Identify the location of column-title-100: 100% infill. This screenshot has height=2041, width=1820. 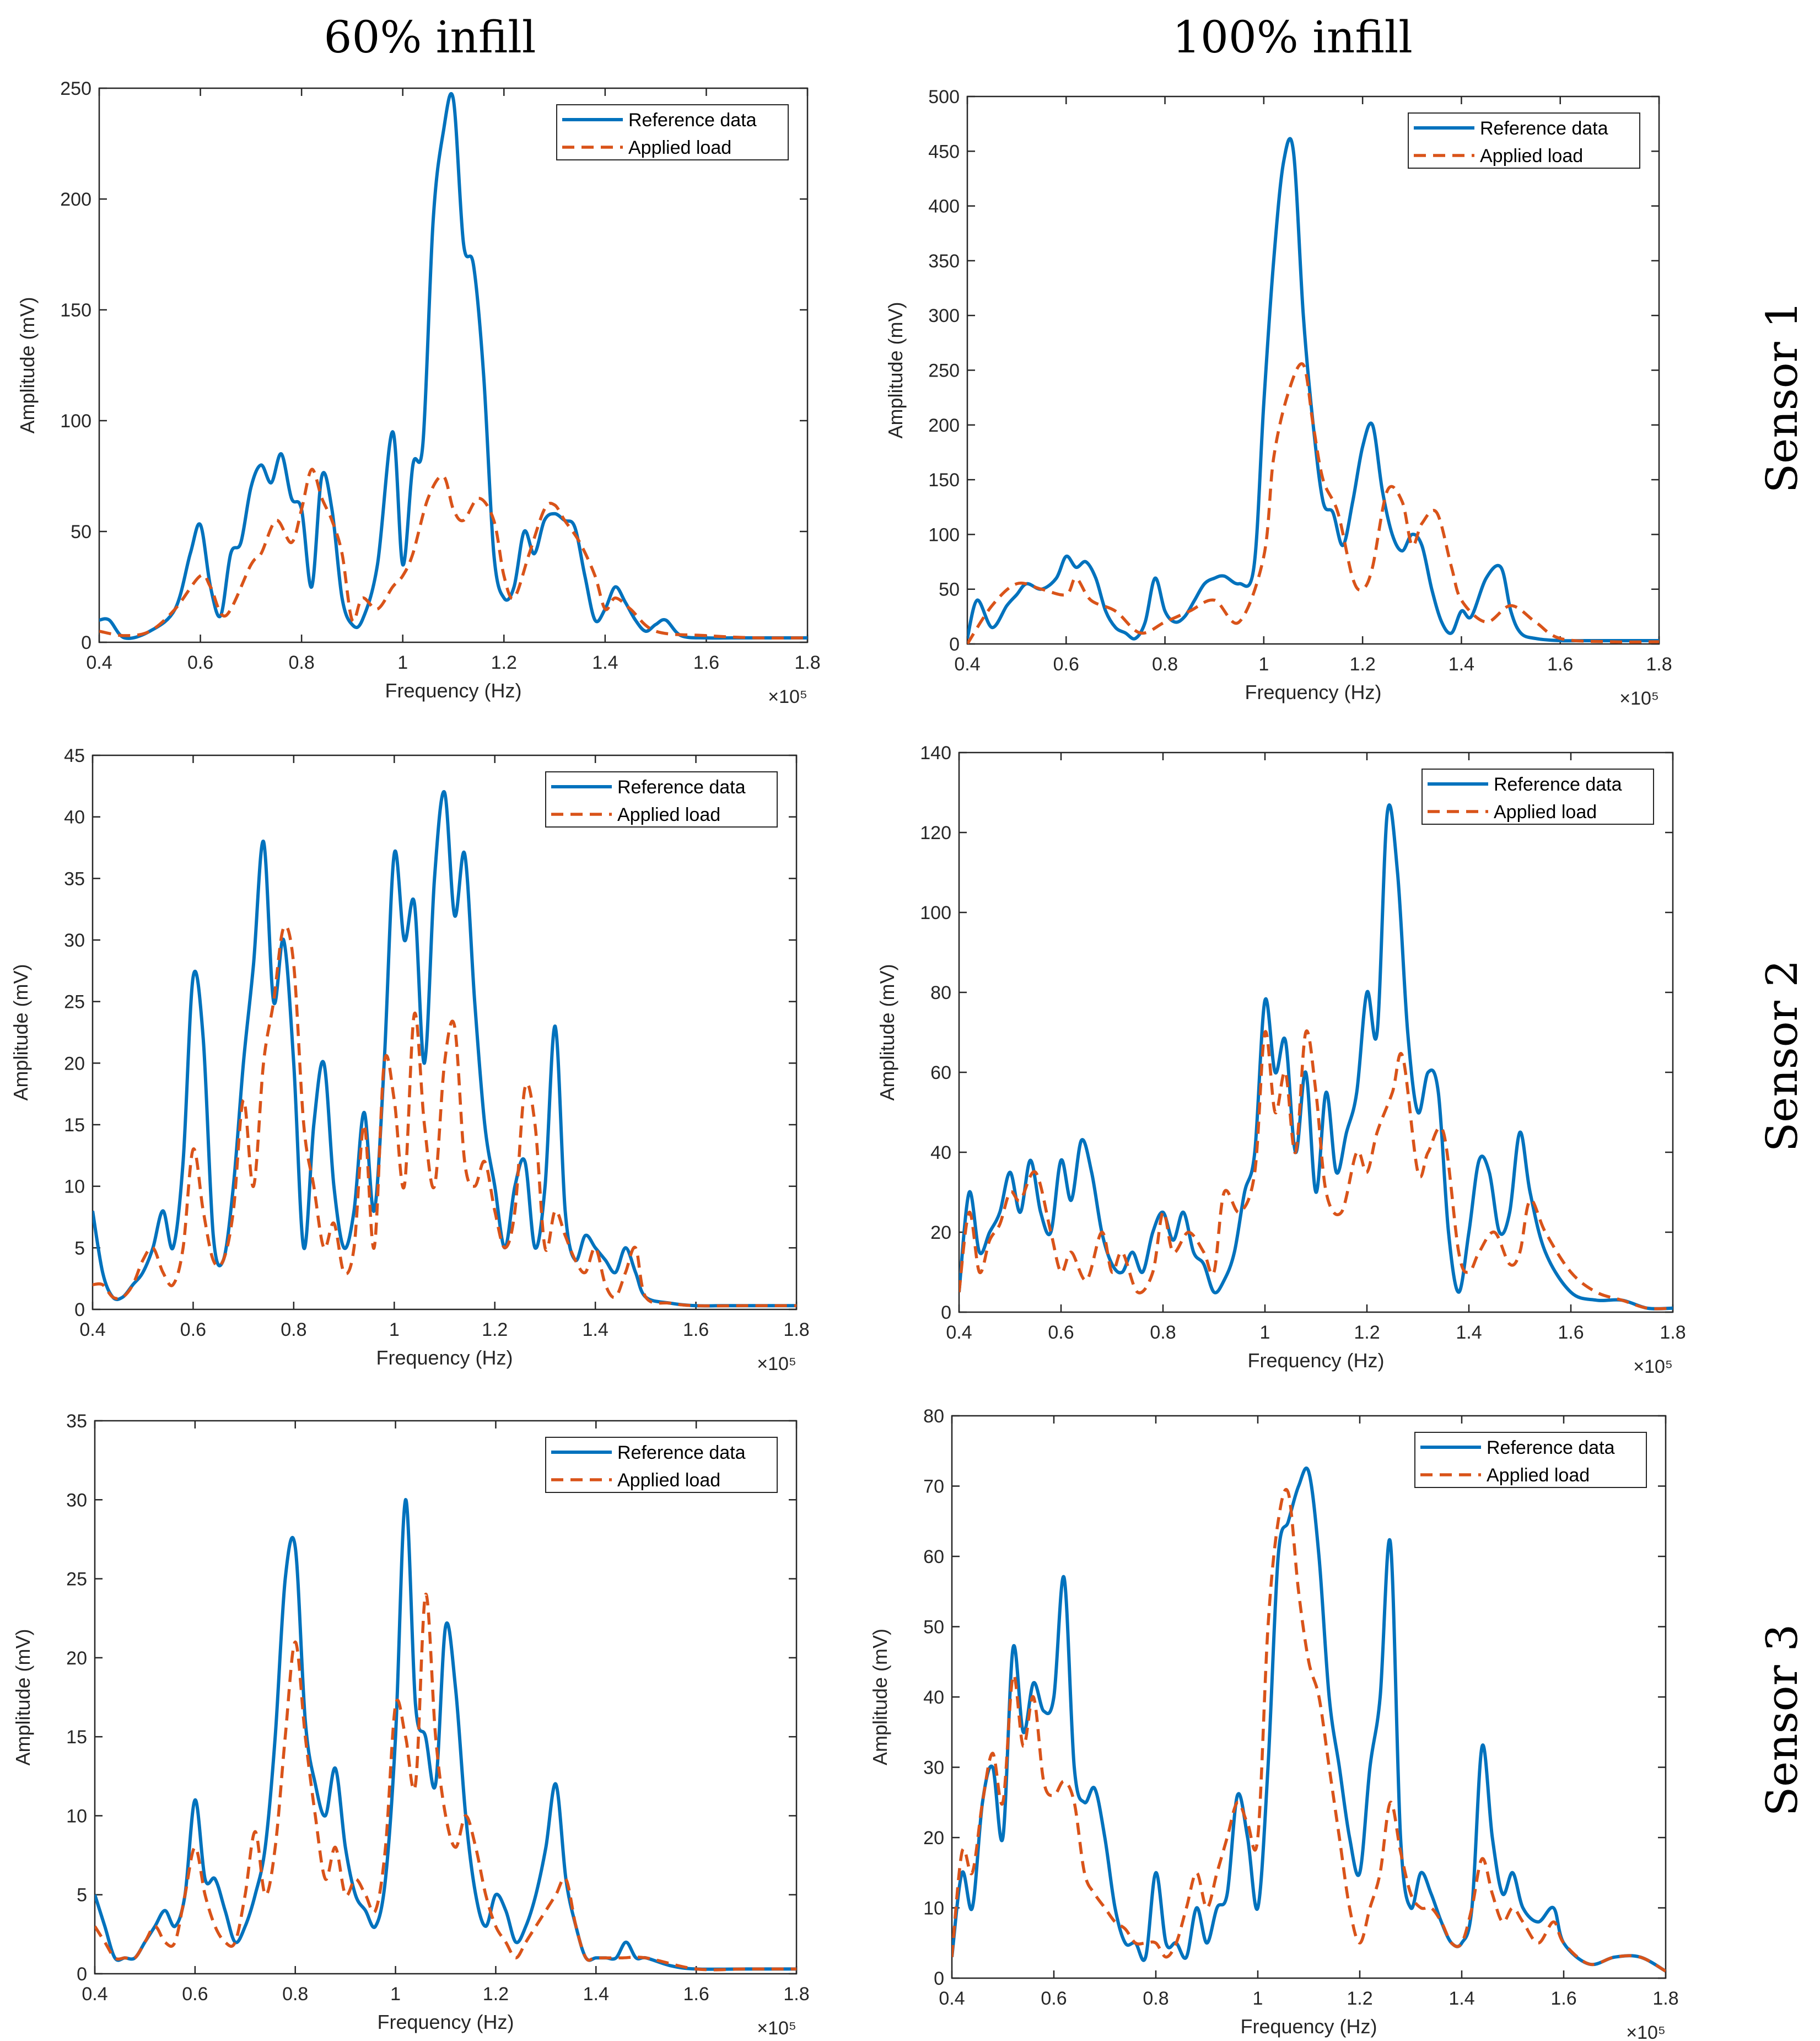
(1292, 37).